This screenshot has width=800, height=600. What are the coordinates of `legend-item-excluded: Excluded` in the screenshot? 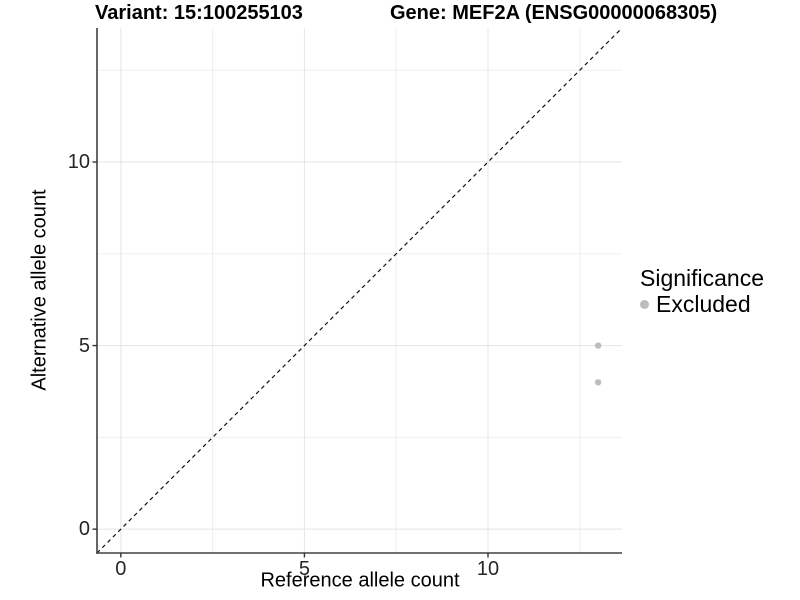 It's located at (702, 304).